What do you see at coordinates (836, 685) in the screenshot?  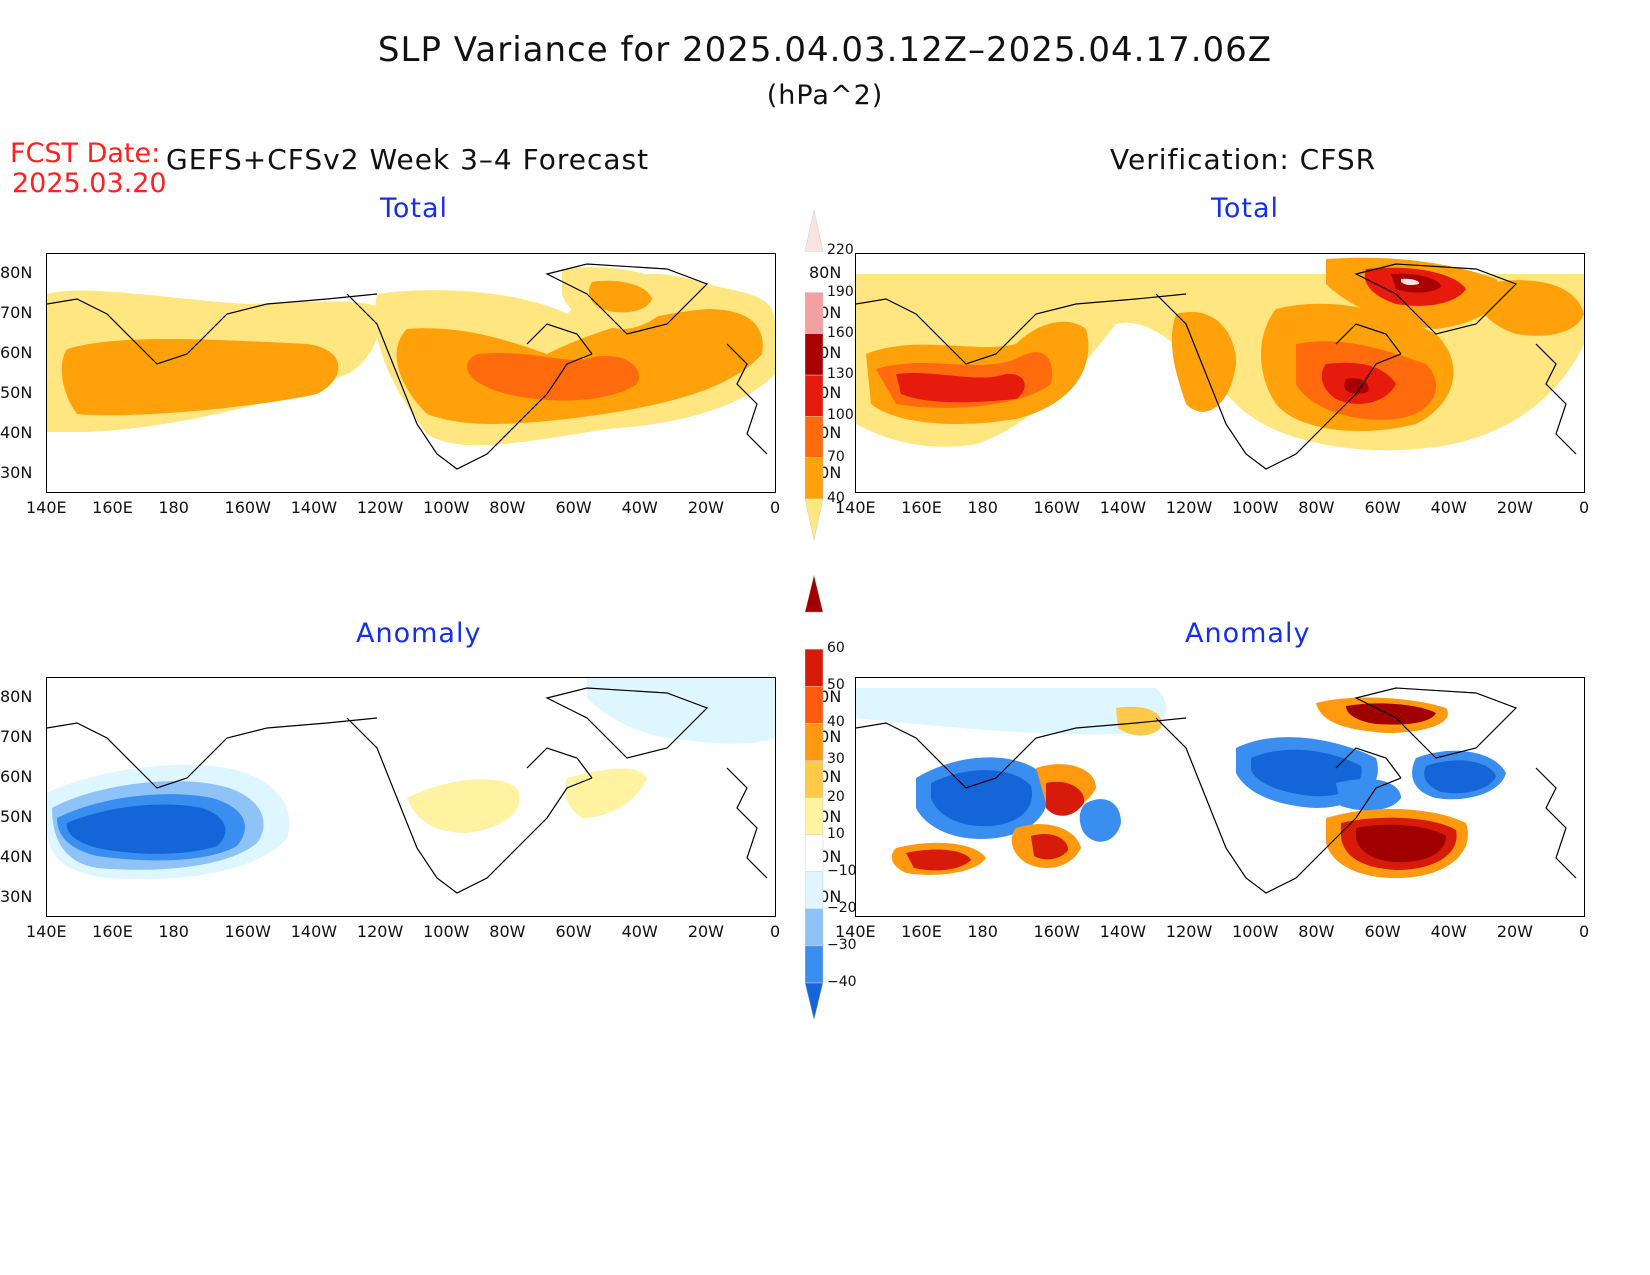 I see `colorbar-label: 50` at bounding box center [836, 685].